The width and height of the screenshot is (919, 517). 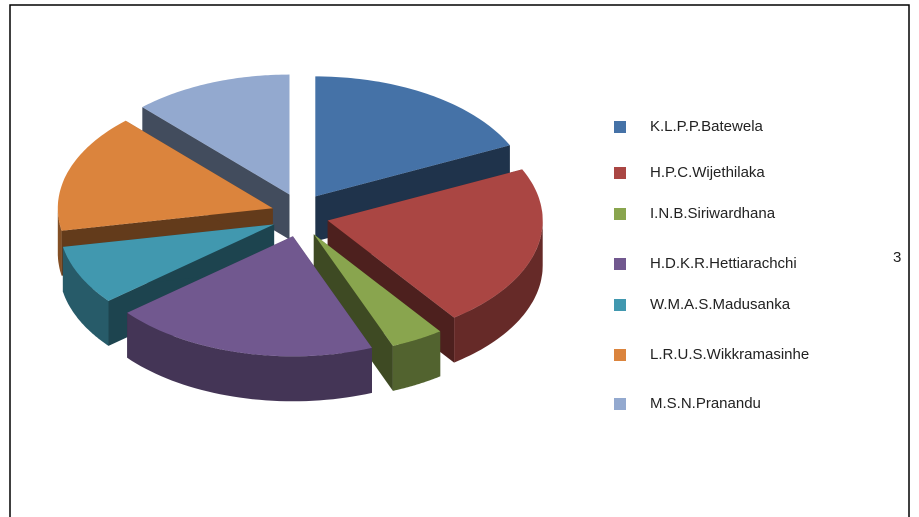 I want to click on legend-label: H.D.K.R.Hettiarachchi, so click(x=723, y=263).